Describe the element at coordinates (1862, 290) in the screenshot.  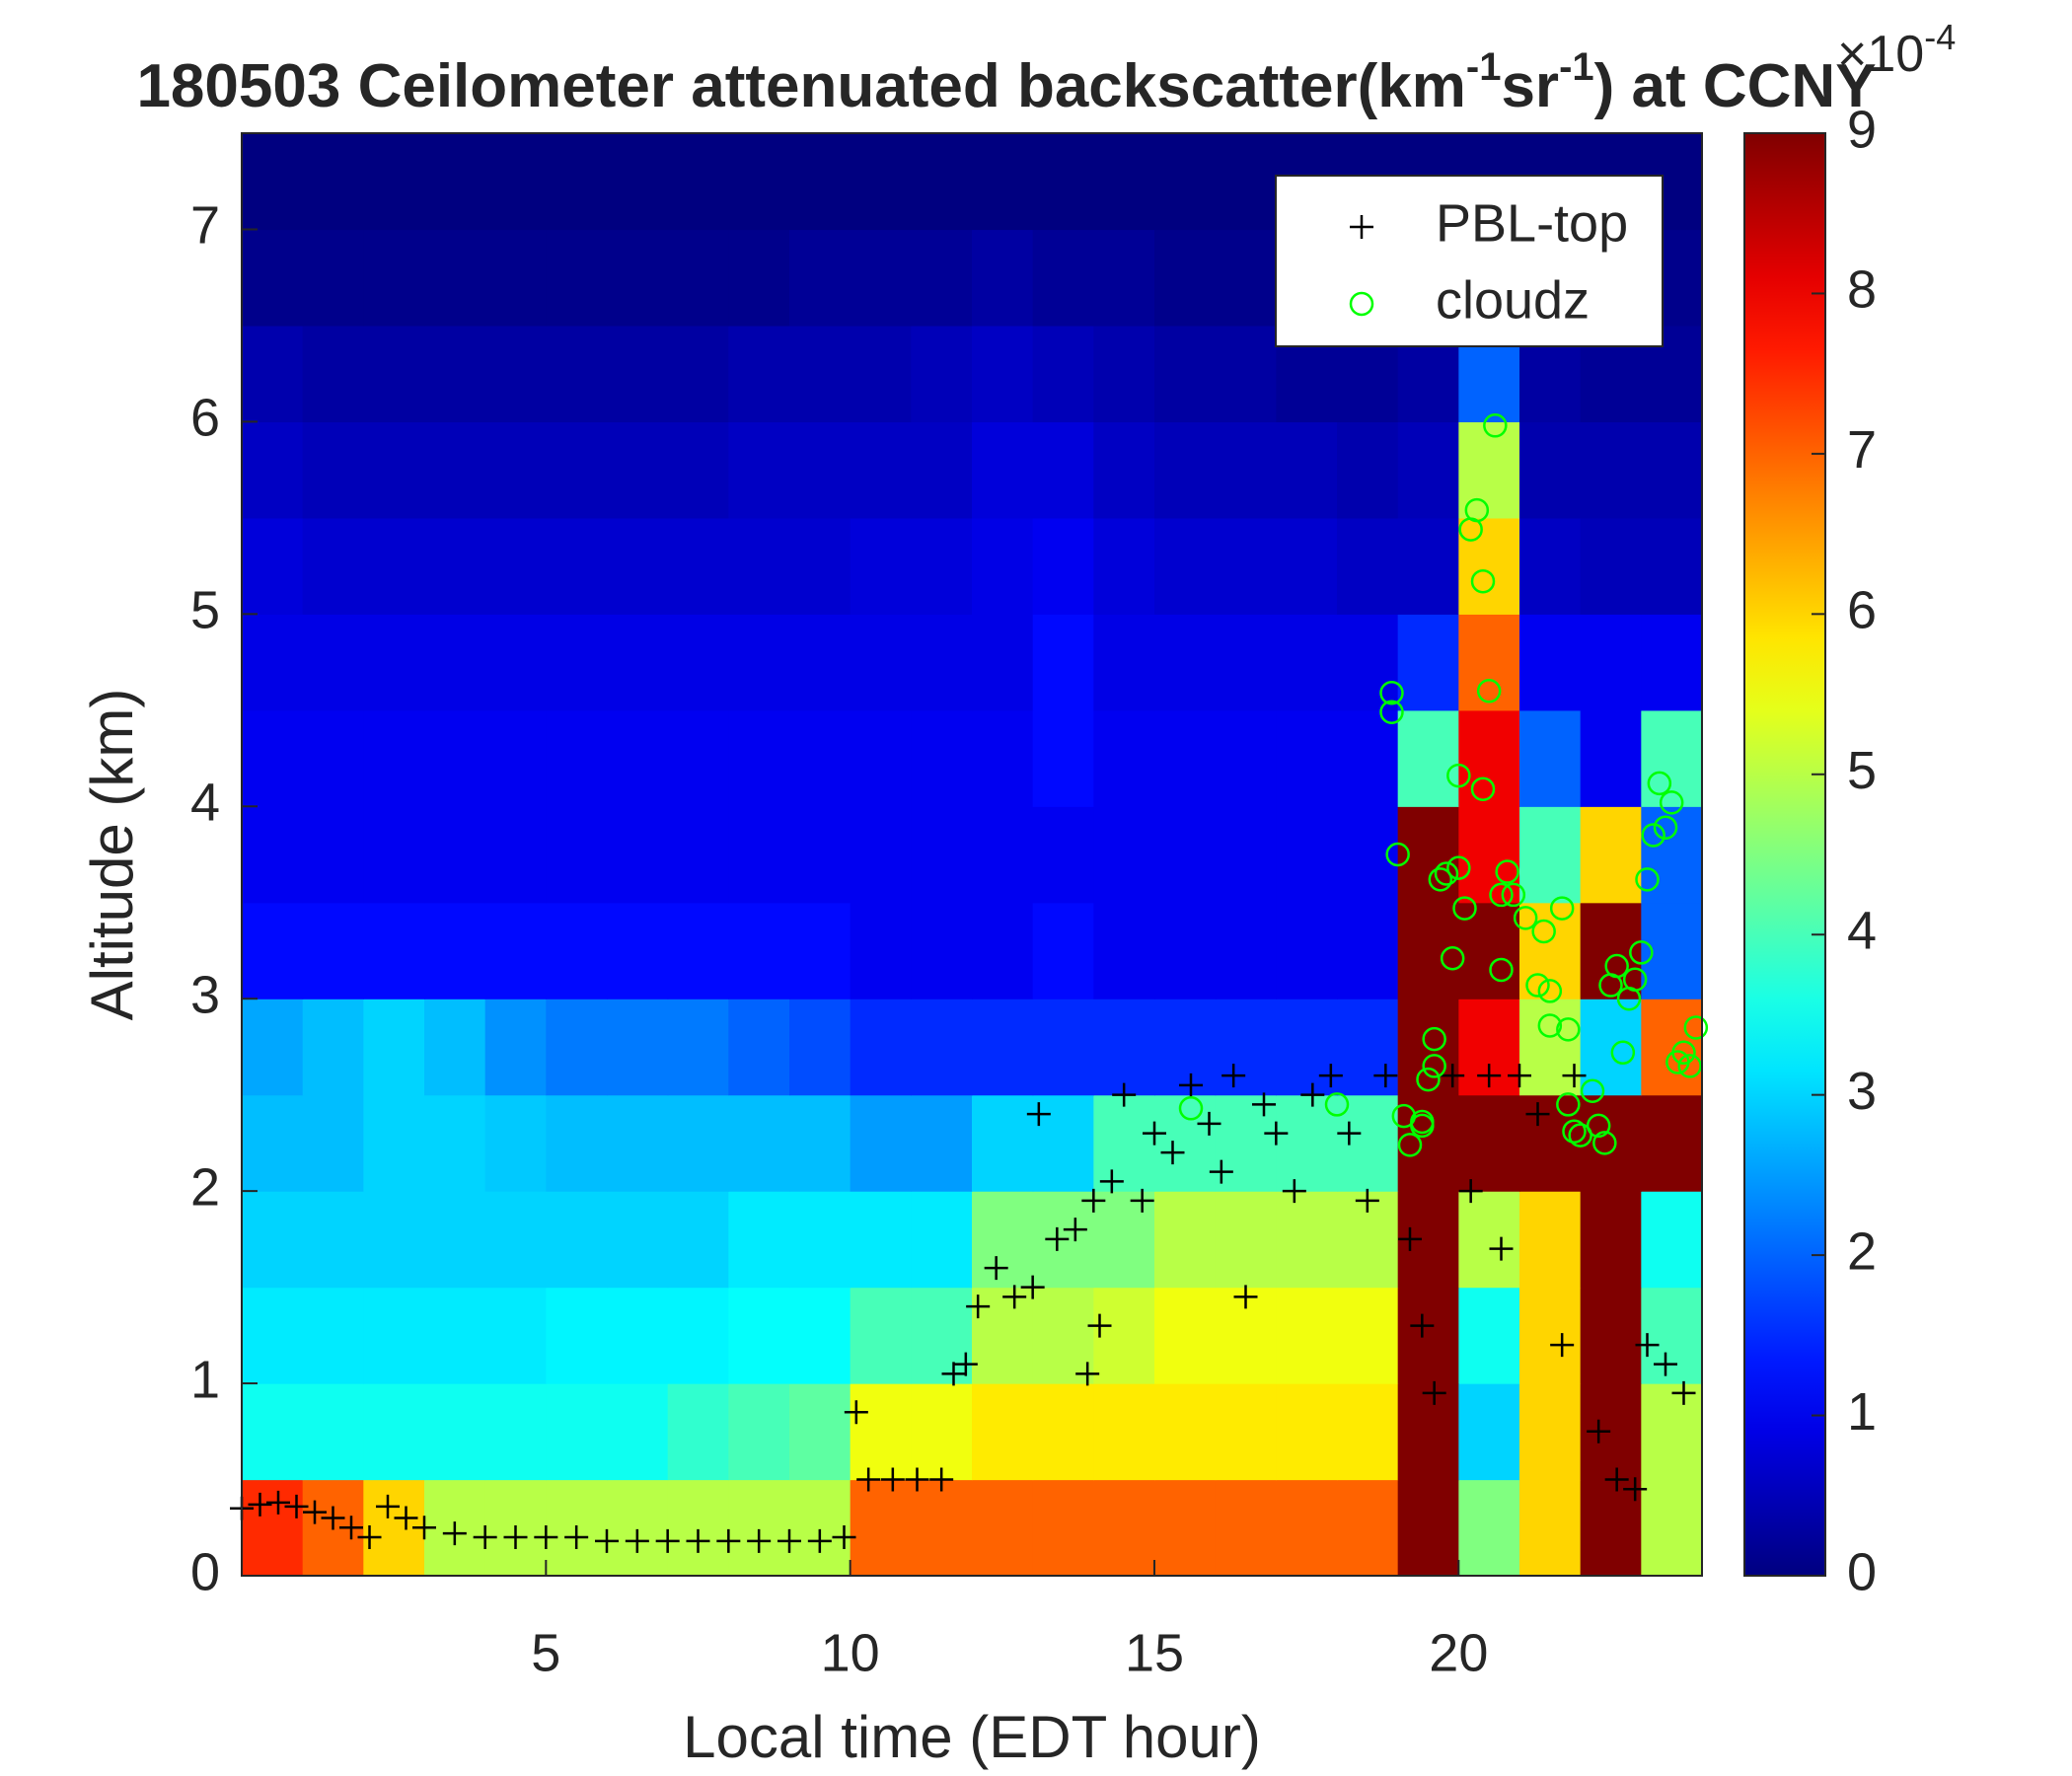
I see `colorbar-tick-label: 8` at that location.